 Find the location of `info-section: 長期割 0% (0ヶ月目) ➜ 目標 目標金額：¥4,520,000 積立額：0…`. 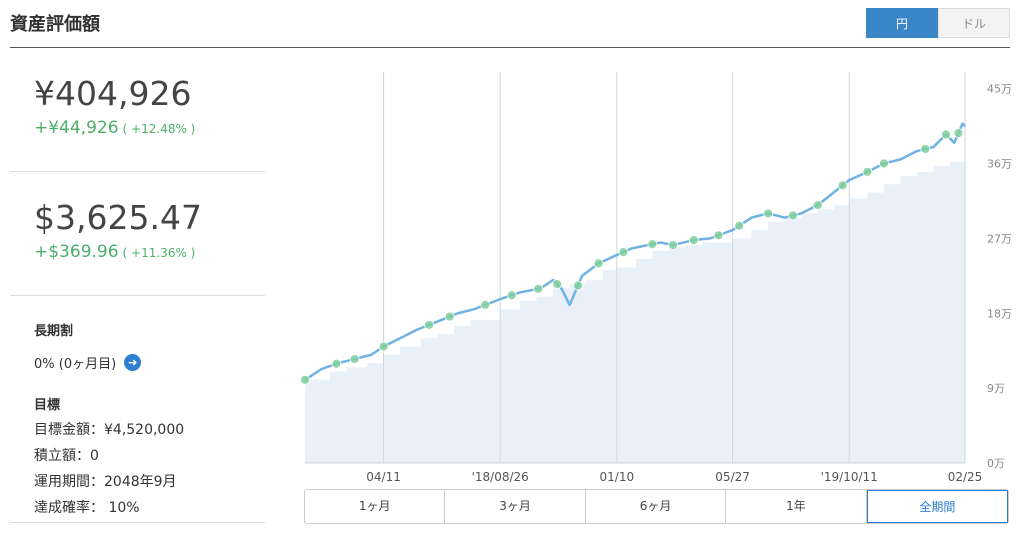

info-section: 長期割 0% (0ヶ月目) ➜ 目標 目標金額：¥4,520,000 積立額：0… is located at coordinates (149, 418).